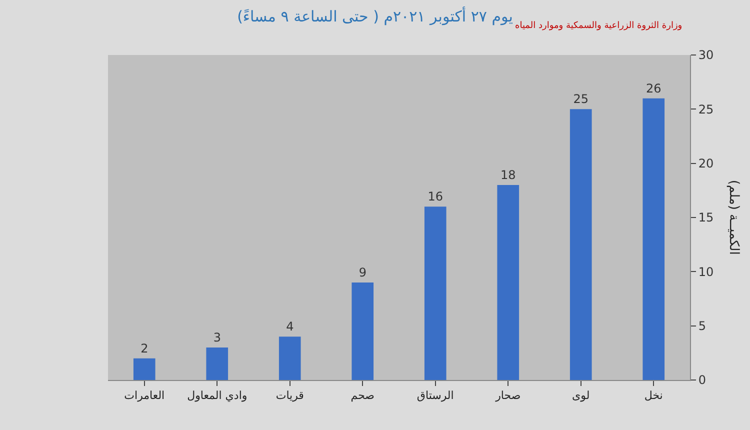 This screenshot has height=430, width=750. I want to click on text: وزارة الثروة الزراعية والسمكية وموارد المياه, so click(598, 26).